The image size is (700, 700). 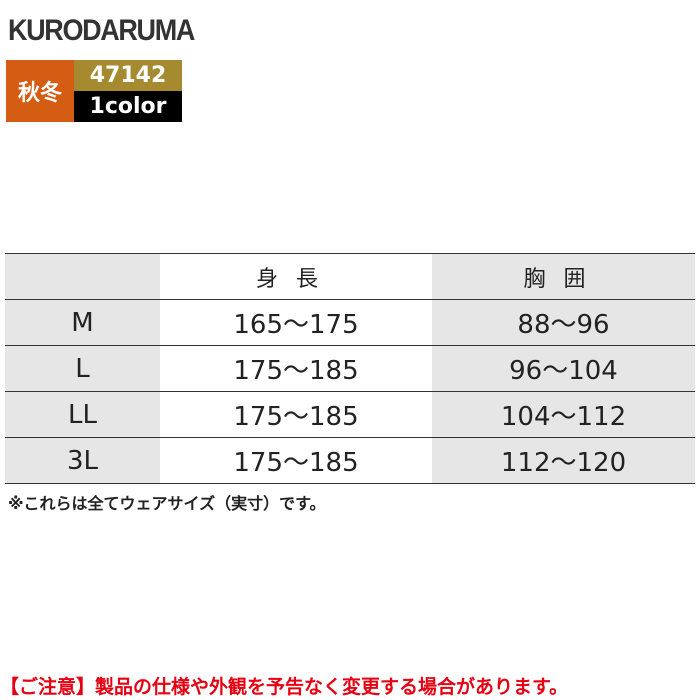 What do you see at coordinates (563, 322) in the screenshot?
I see `chest-cell: 88〜96` at bounding box center [563, 322].